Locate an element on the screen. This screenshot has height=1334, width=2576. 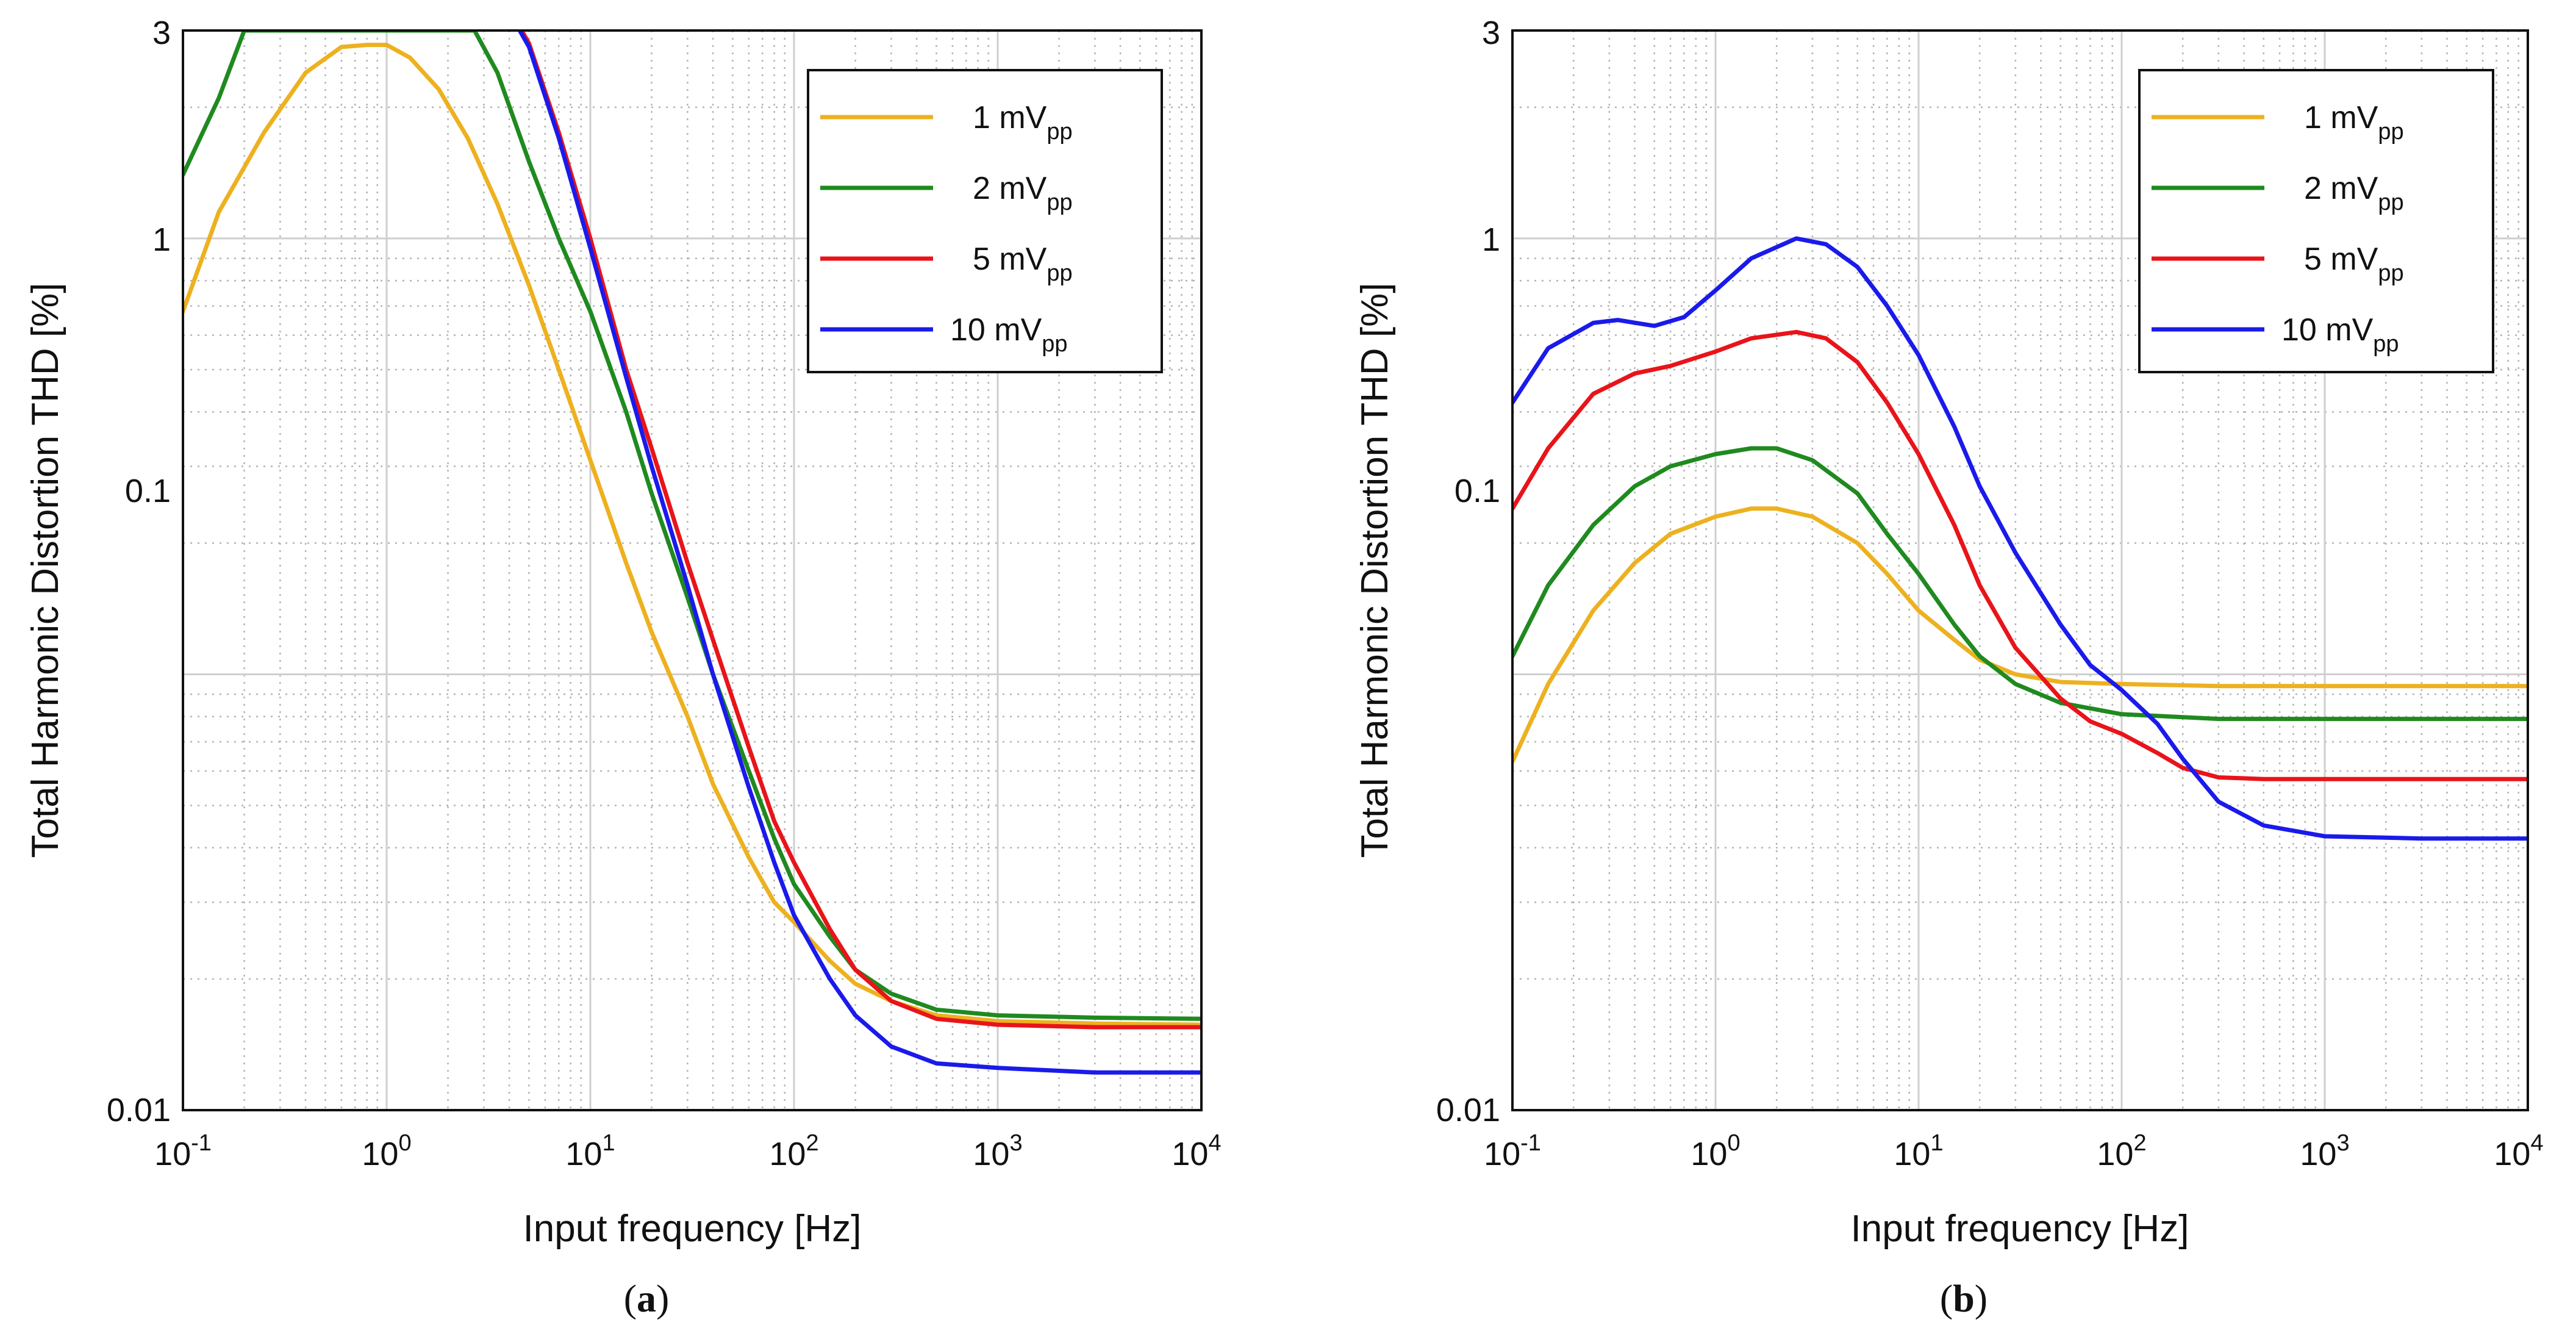
panel-caption-b: (b) is located at coordinates (1963, 1299).